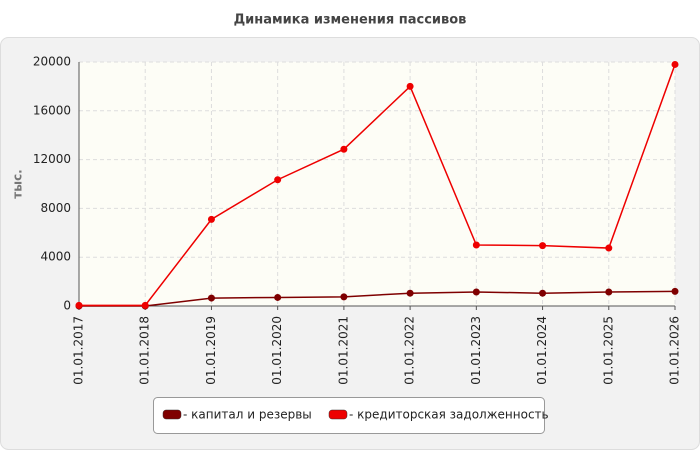 The height and width of the screenshot is (454, 700). Describe the element at coordinates (350, 20) in the screenshot. I see `chart-title: Динамика изменения пассивов` at that location.